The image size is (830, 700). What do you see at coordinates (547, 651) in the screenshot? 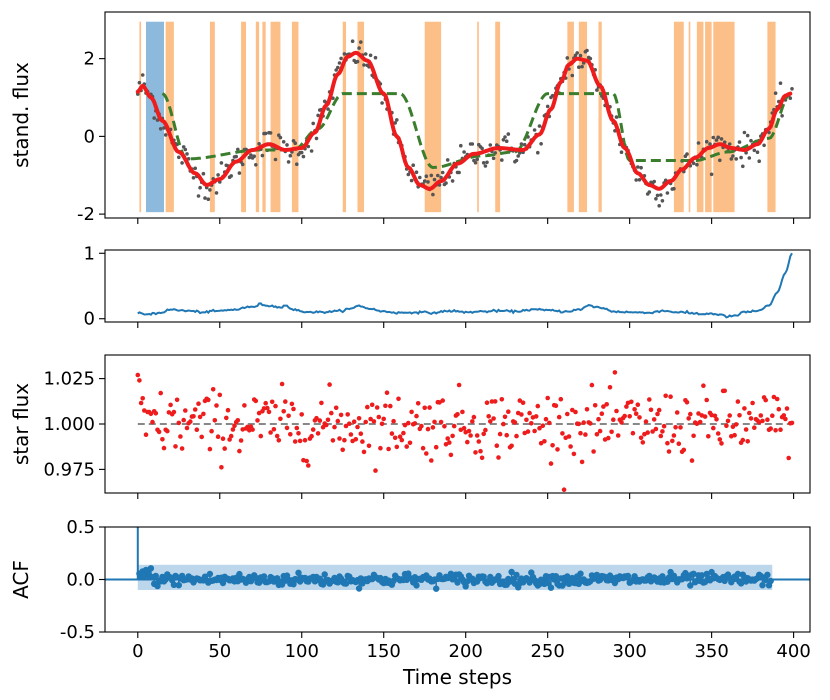
I see `x-tick-label: 250` at bounding box center [547, 651].